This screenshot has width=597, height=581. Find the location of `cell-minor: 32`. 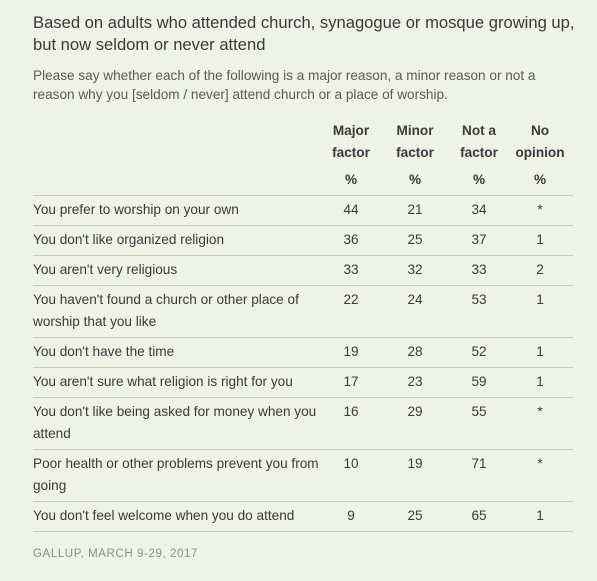

cell-minor: 32 is located at coordinates (415, 269).